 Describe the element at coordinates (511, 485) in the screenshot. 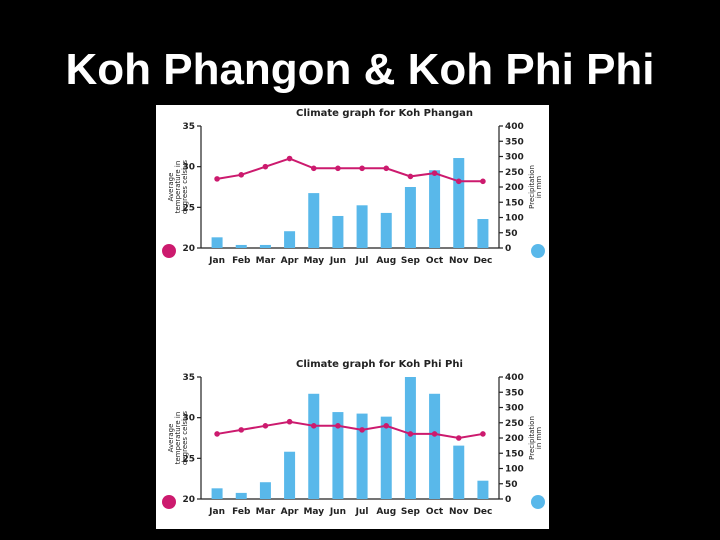

I see `right-axis-tick-label: 50` at that location.